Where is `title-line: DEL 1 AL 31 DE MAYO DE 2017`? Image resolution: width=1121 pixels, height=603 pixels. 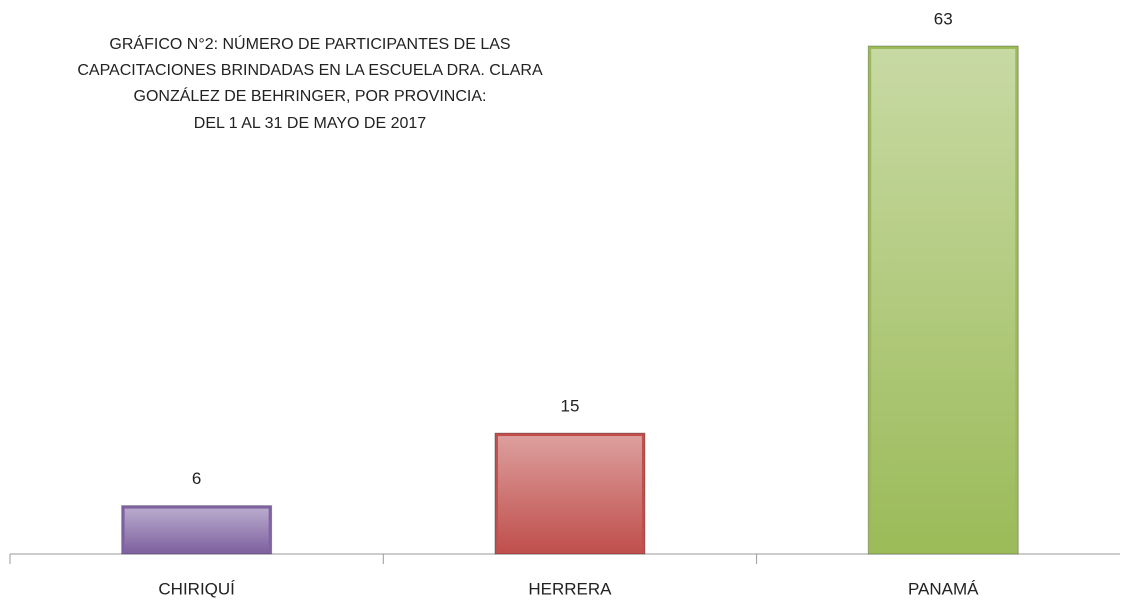
title-line: DEL 1 AL 31 DE MAYO DE 2017 is located at coordinates (310, 123).